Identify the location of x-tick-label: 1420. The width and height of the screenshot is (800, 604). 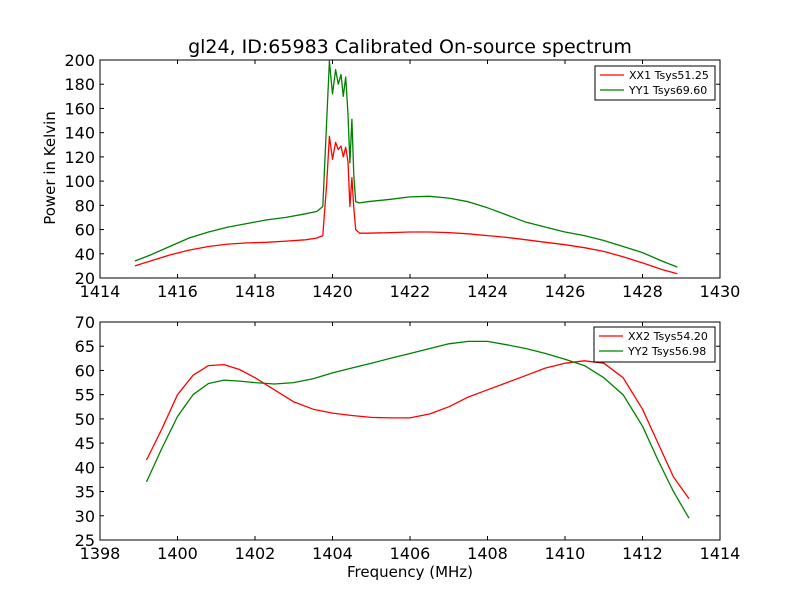
(332, 291).